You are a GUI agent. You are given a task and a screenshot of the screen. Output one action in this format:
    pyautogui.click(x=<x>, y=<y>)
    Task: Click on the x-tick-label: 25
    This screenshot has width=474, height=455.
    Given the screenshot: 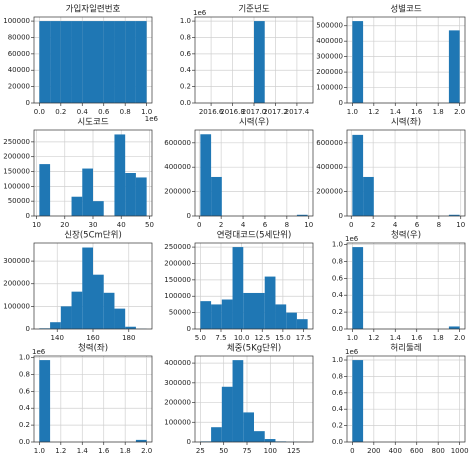 What is the action you would take?
    pyautogui.click(x=200, y=451)
    